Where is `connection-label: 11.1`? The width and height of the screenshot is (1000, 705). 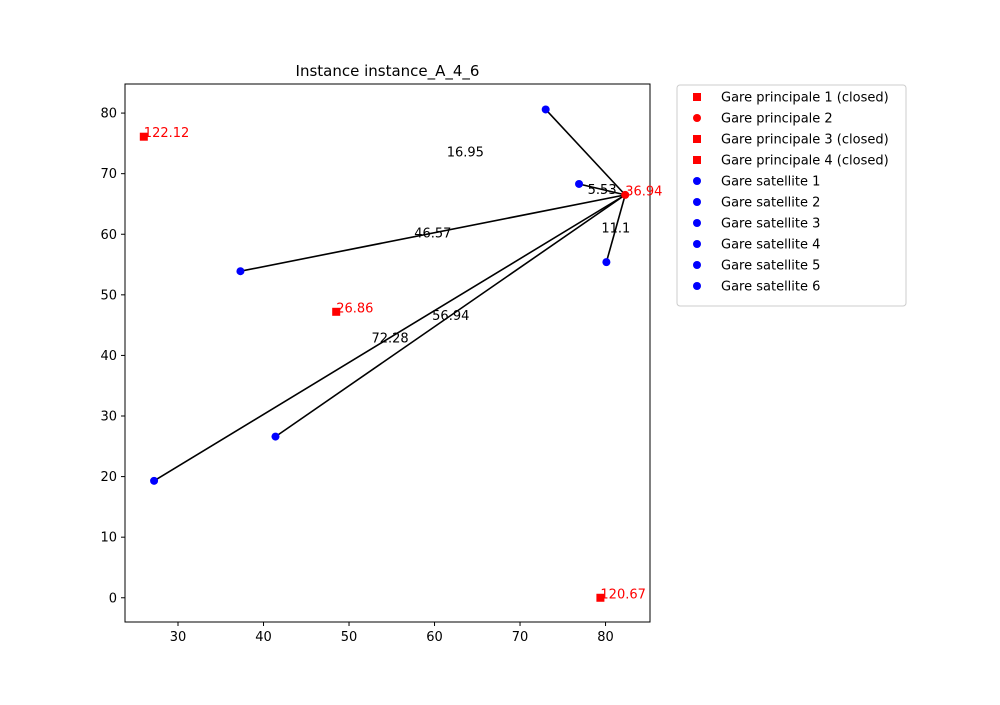
connection-label: 11.1 is located at coordinates (615, 229).